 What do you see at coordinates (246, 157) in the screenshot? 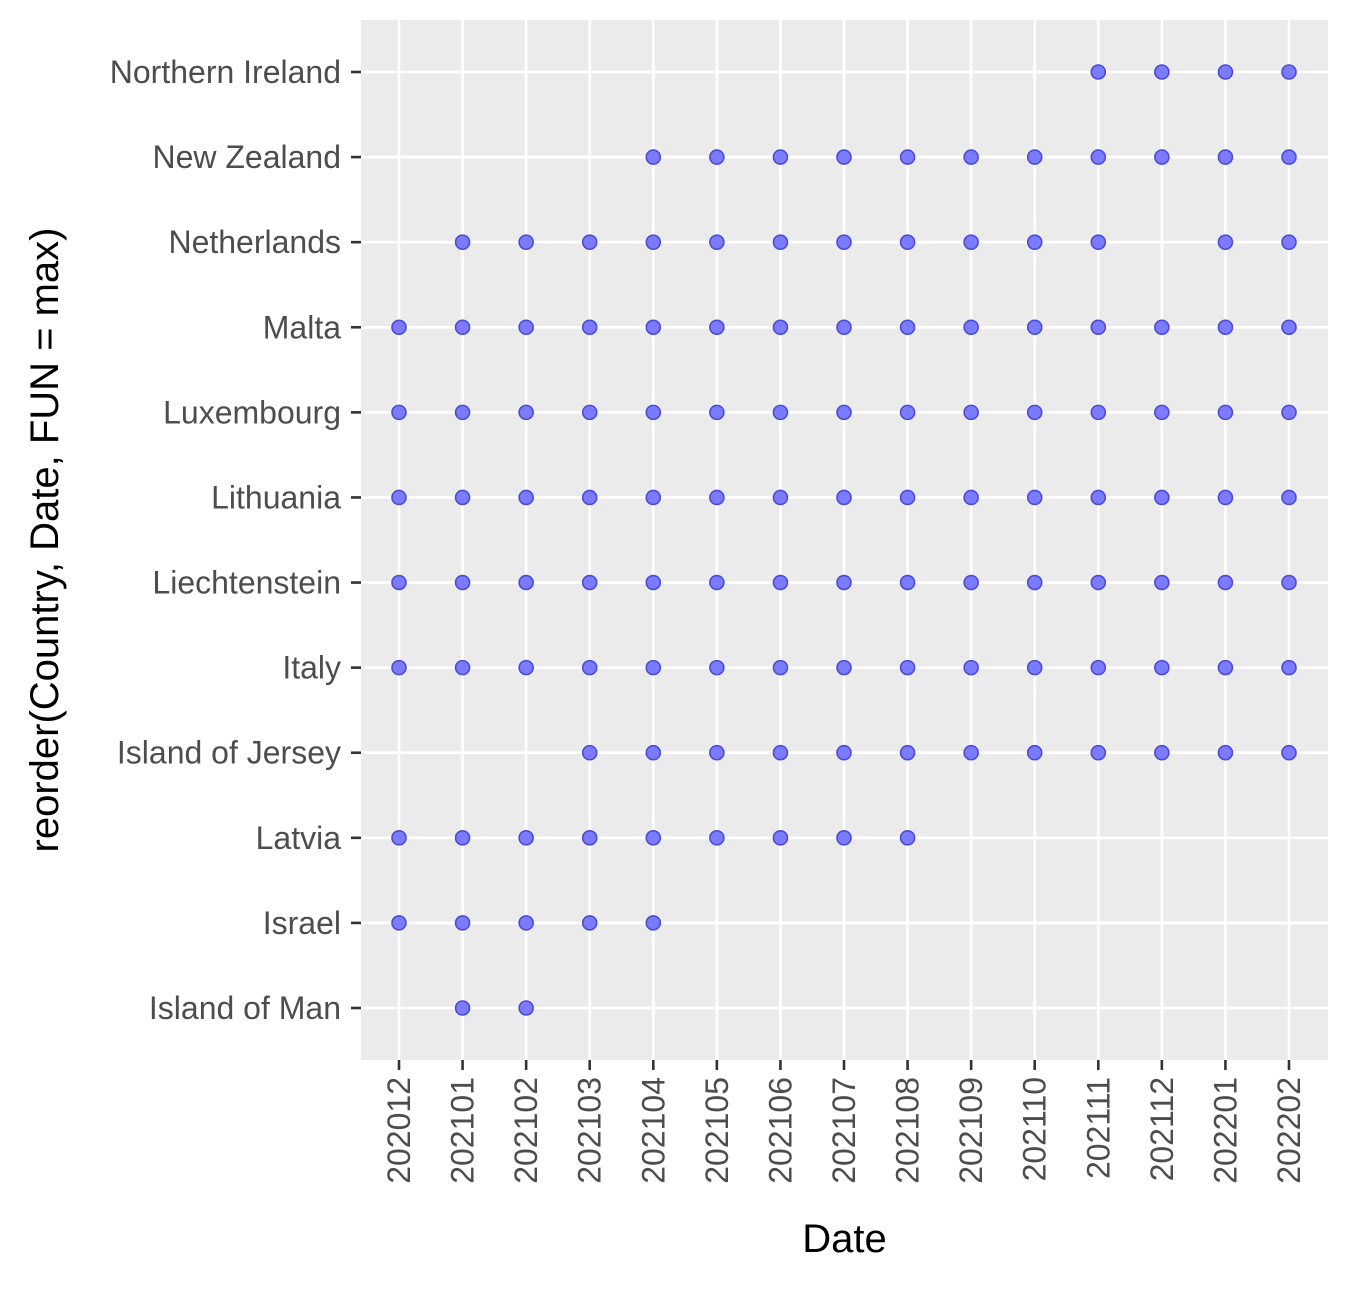
I see `y-tick-label: New Zealand` at bounding box center [246, 157].